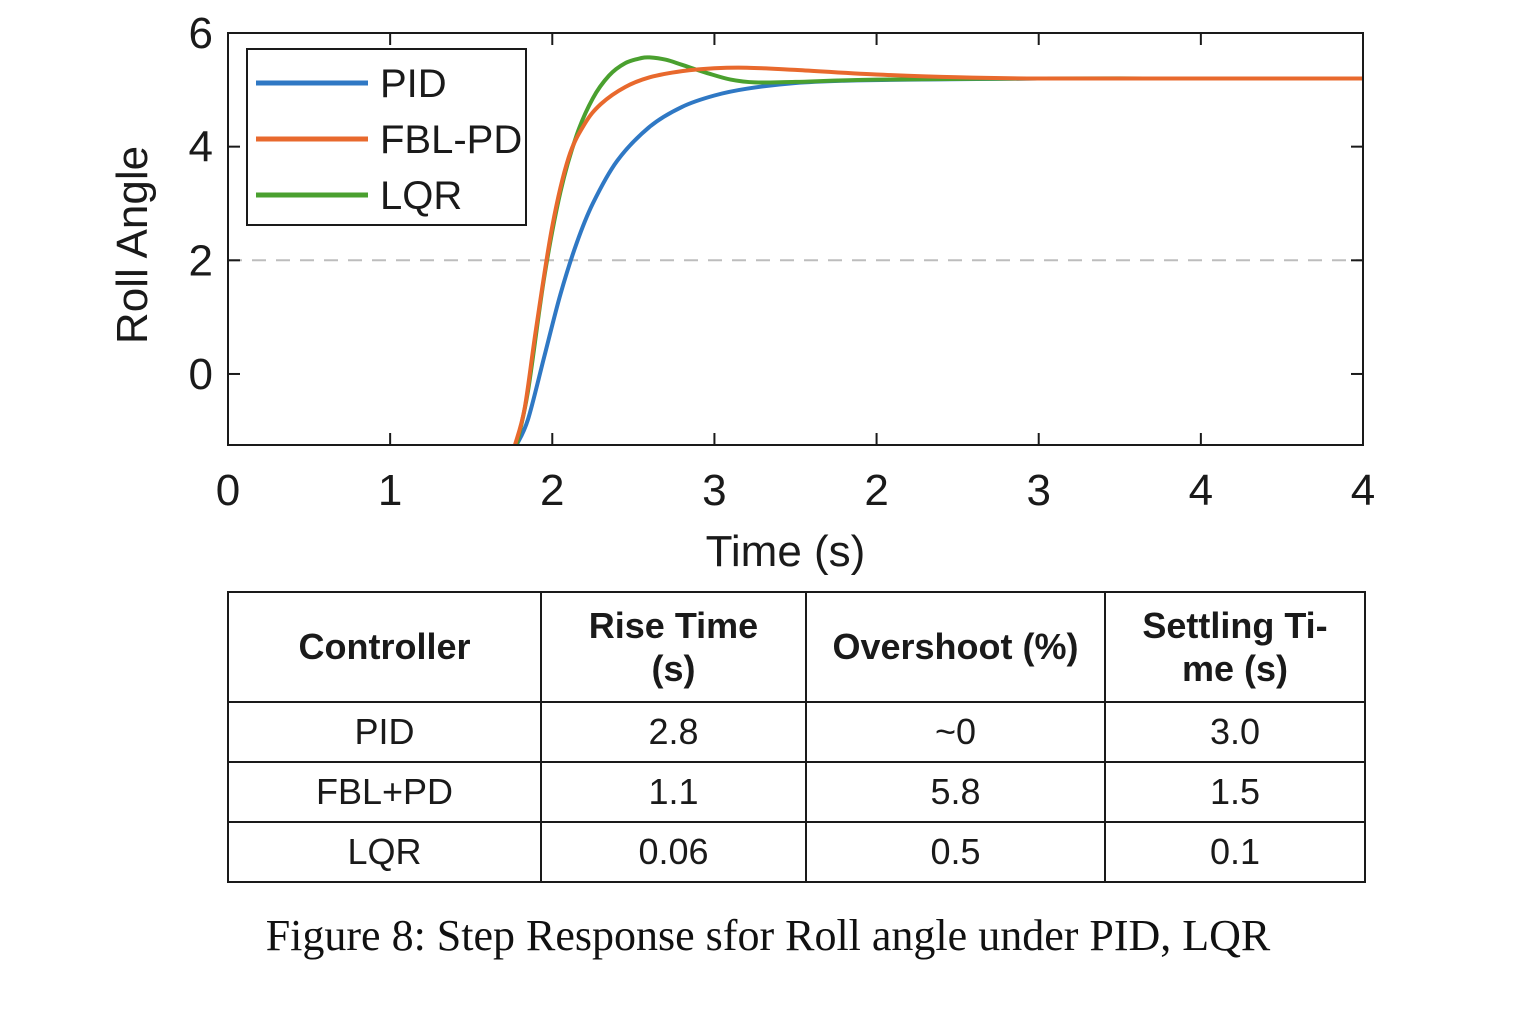 The image size is (1536, 1024). I want to click on cell-rise-time: 0.06, so click(673, 852).